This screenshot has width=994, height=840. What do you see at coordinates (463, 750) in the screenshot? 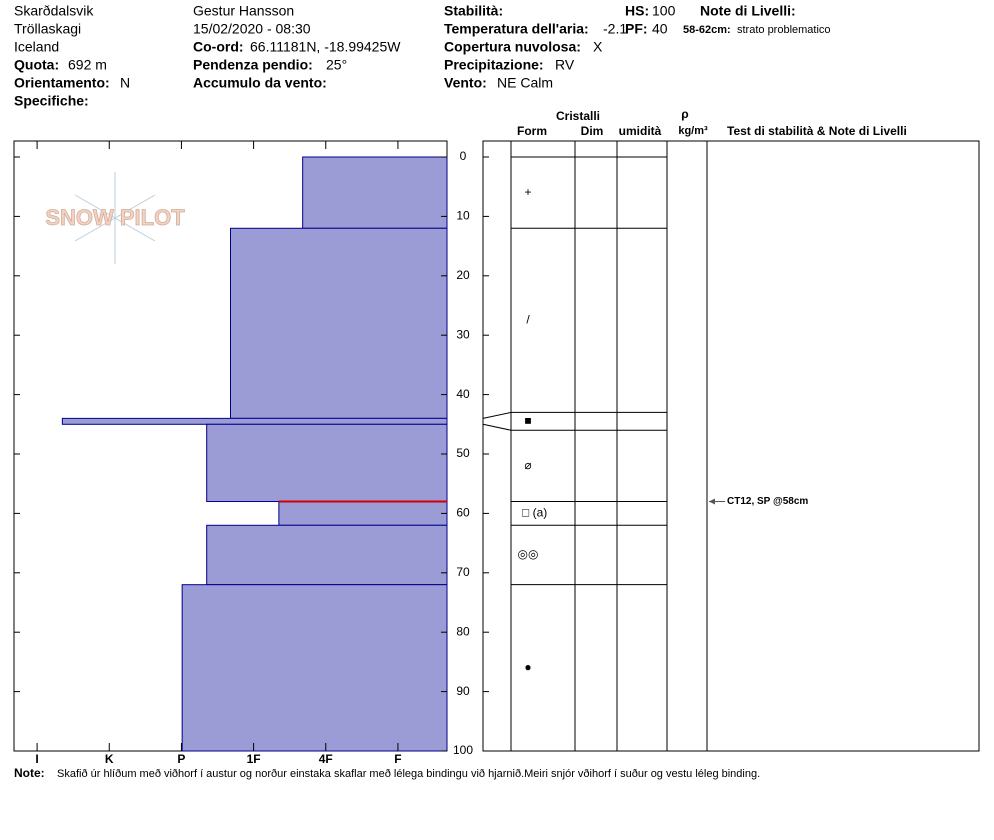
I see `y-tick-label: 100` at bounding box center [463, 750].